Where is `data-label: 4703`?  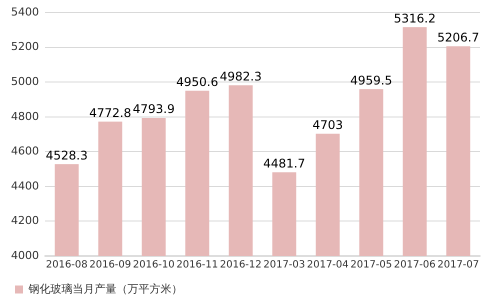 data-label: 4703 is located at coordinates (328, 125).